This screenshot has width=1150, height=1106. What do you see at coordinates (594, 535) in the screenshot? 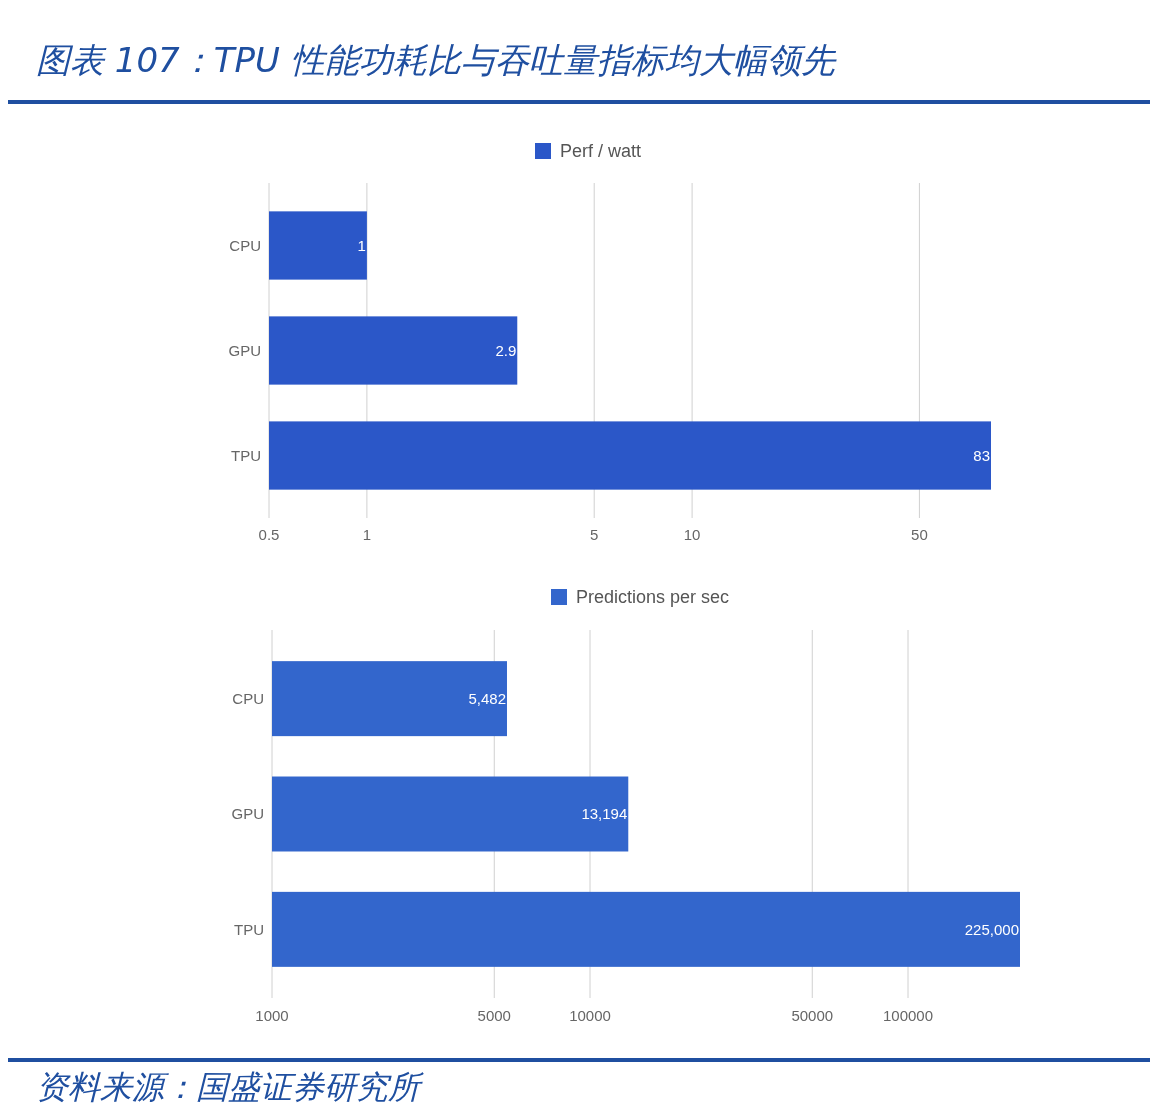
I see `x-tick-label: 5` at bounding box center [594, 535].